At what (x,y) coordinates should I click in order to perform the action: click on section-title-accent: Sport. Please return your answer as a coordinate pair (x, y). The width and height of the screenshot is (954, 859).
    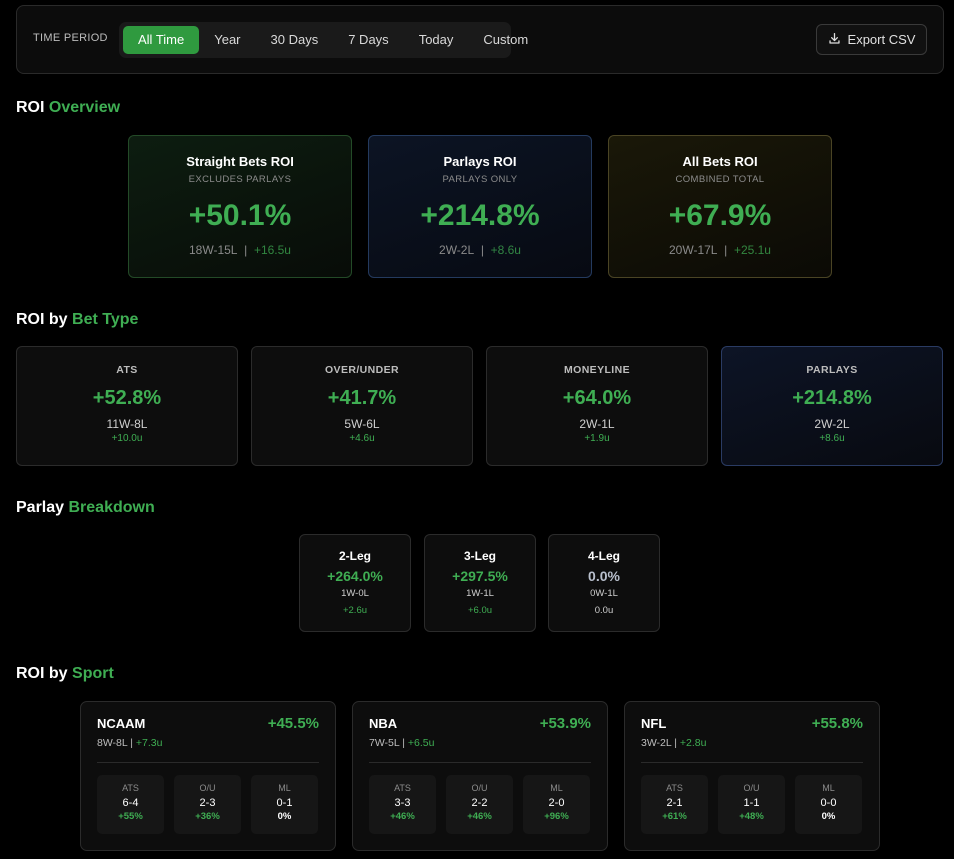
    Looking at the image, I should click on (93, 673).